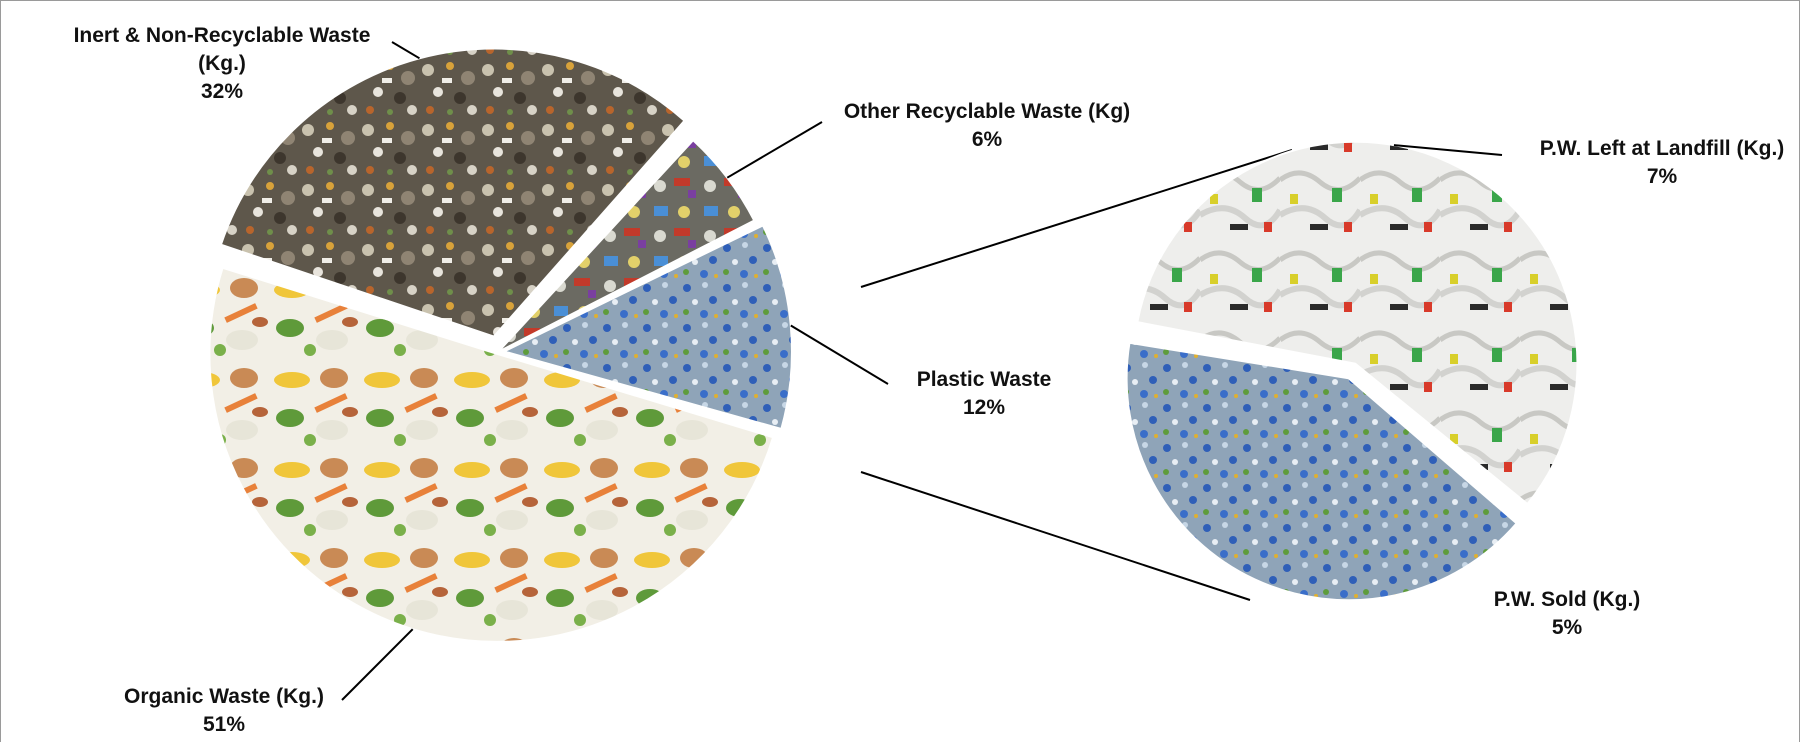 The height and width of the screenshot is (744, 1802). What do you see at coordinates (1322, 471) in the screenshot?
I see `slice-p-w-sold-kg` at bounding box center [1322, 471].